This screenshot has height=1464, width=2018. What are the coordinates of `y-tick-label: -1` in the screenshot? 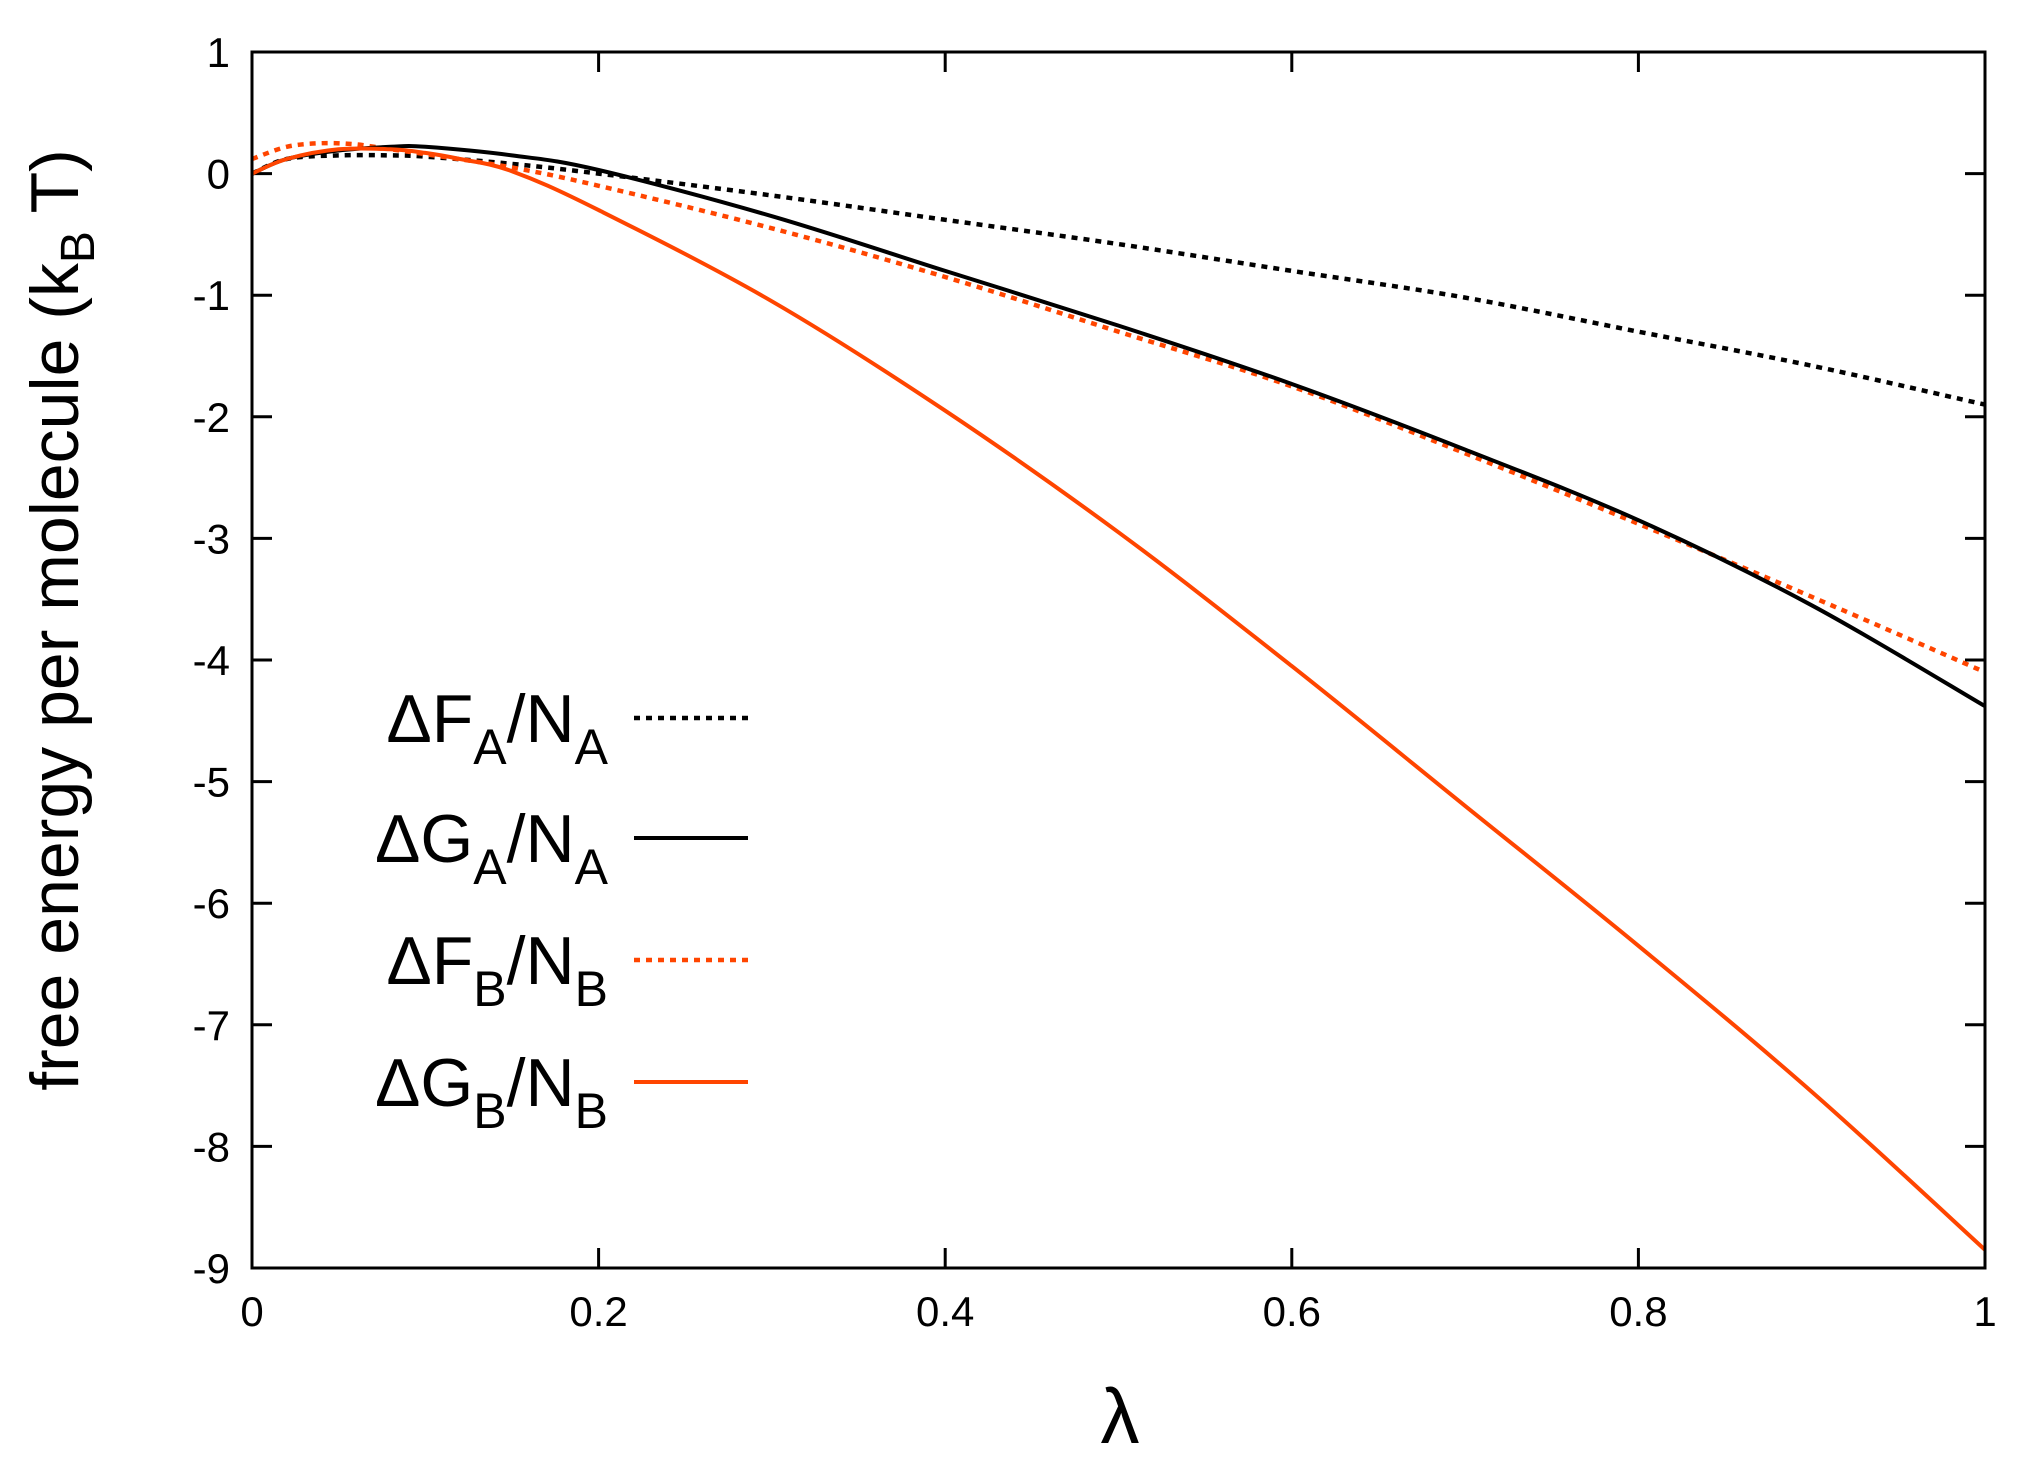 It's located at (211, 295).